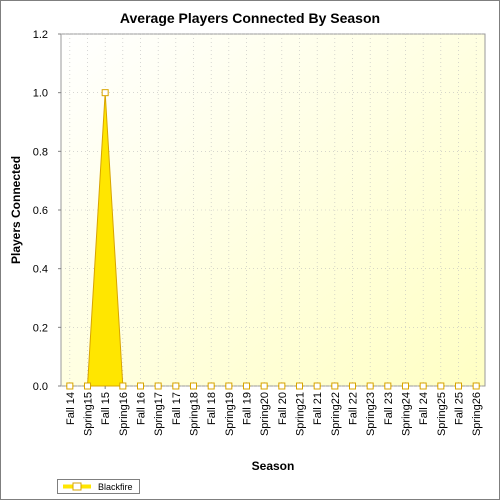 The width and height of the screenshot is (500, 500). I want to click on y-tick-label: 0.8, so click(40, 152).